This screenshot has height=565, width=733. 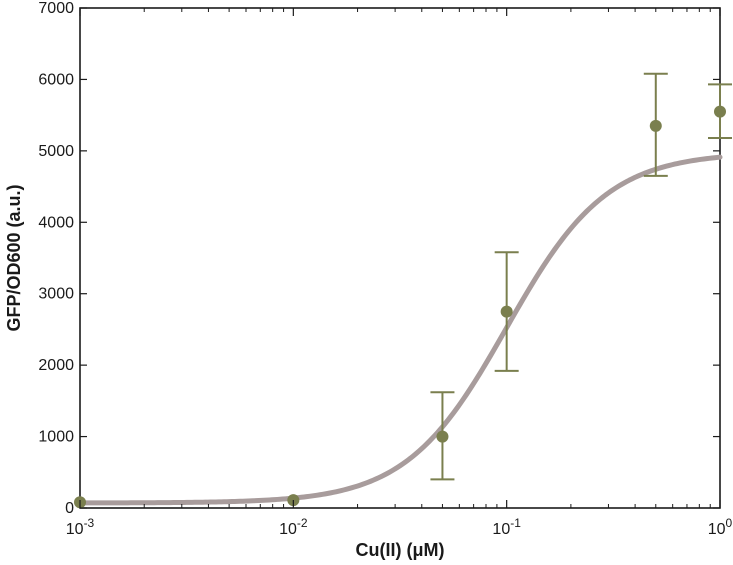 What do you see at coordinates (506, 527) in the screenshot?
I see `x-tick-label: 10⁻¹` at bounding box center [506, 527].